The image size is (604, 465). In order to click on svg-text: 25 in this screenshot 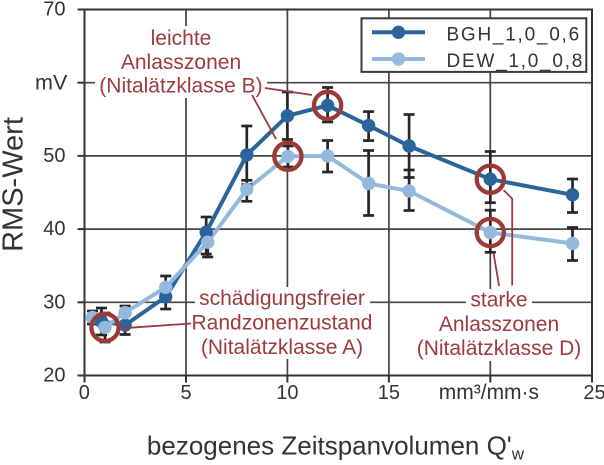, I will do `click(593, 393)`.